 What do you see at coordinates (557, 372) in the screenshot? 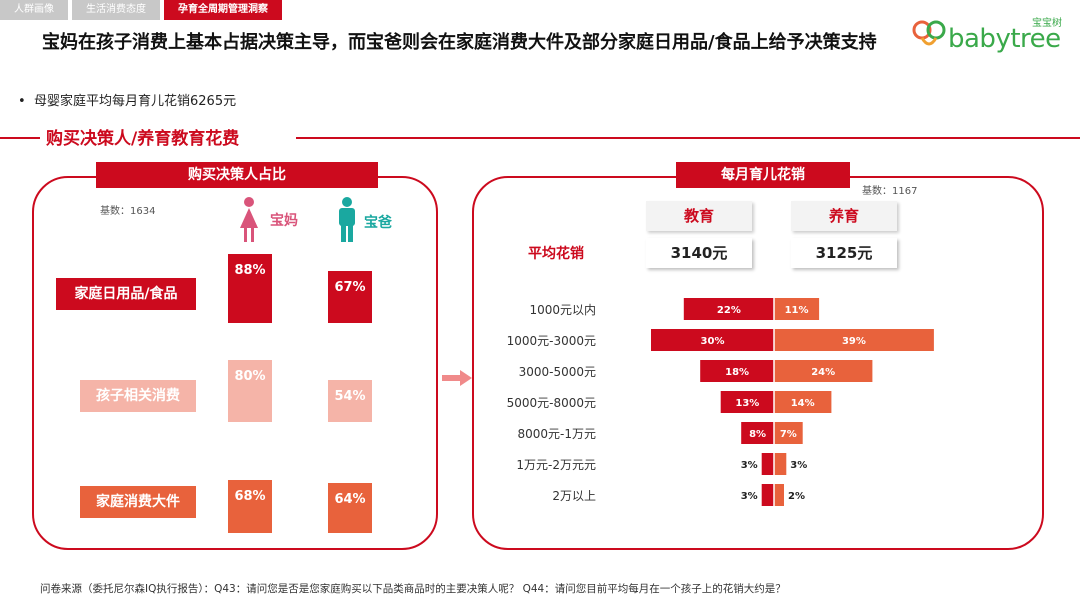
I see `spend-range-label: 3000-5000元` at bounding box center [557, 372].